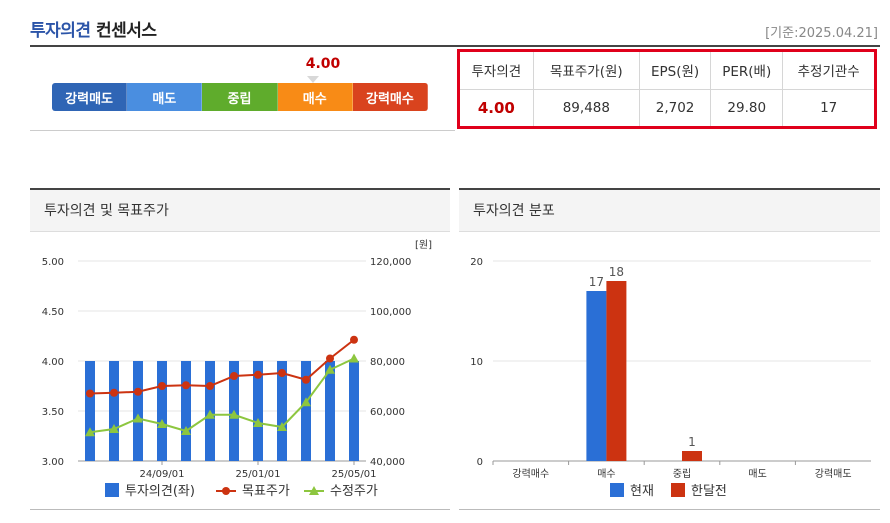 The height and width of the screenshot is (523, 890). Describe the element at coordinates (682, 473) in the screenshot. I see `x-tick-label: 중립` at that location.